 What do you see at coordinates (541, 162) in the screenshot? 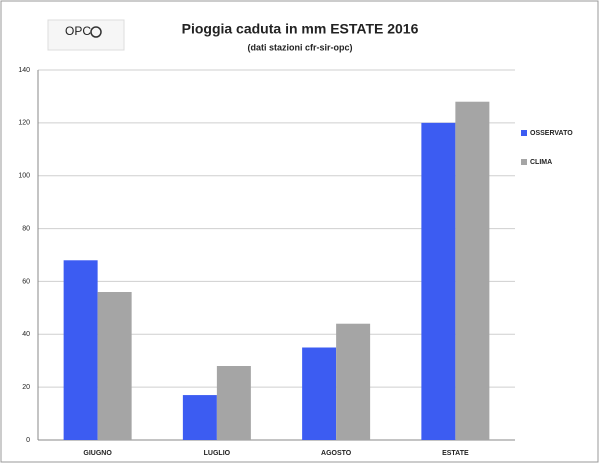
I see `legend-label: CLIMA` at bounding box center [541, 162].